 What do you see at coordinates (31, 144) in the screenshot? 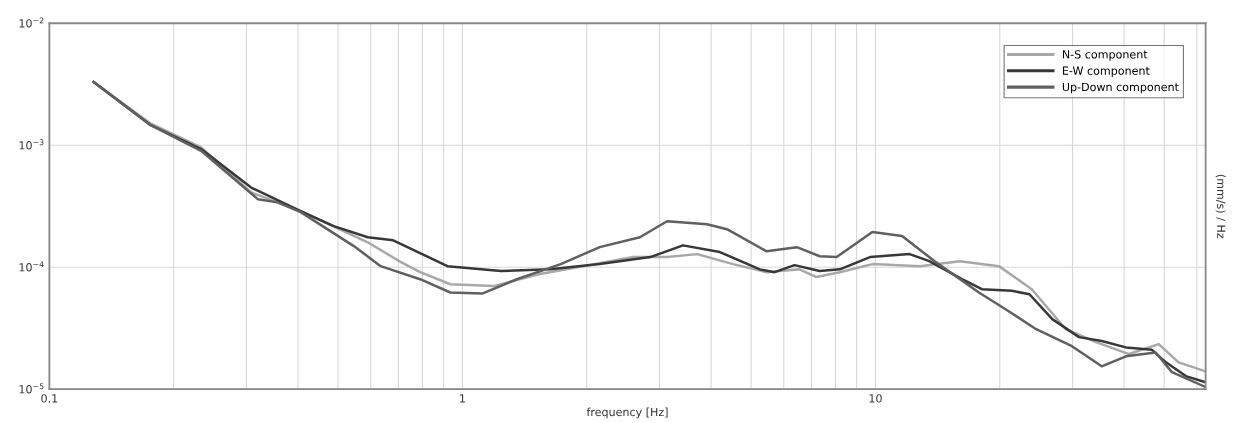
I see `y-tick-label: 10$^{−3}$` at bounding box center [31, 144].